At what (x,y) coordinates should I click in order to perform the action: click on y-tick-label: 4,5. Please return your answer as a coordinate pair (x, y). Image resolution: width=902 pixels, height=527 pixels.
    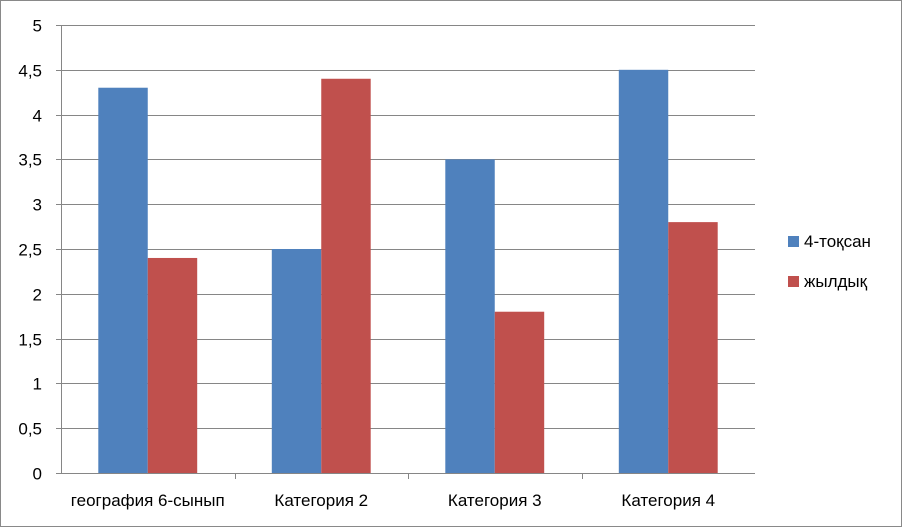
    Looking at the image, I should click on (30, 71).